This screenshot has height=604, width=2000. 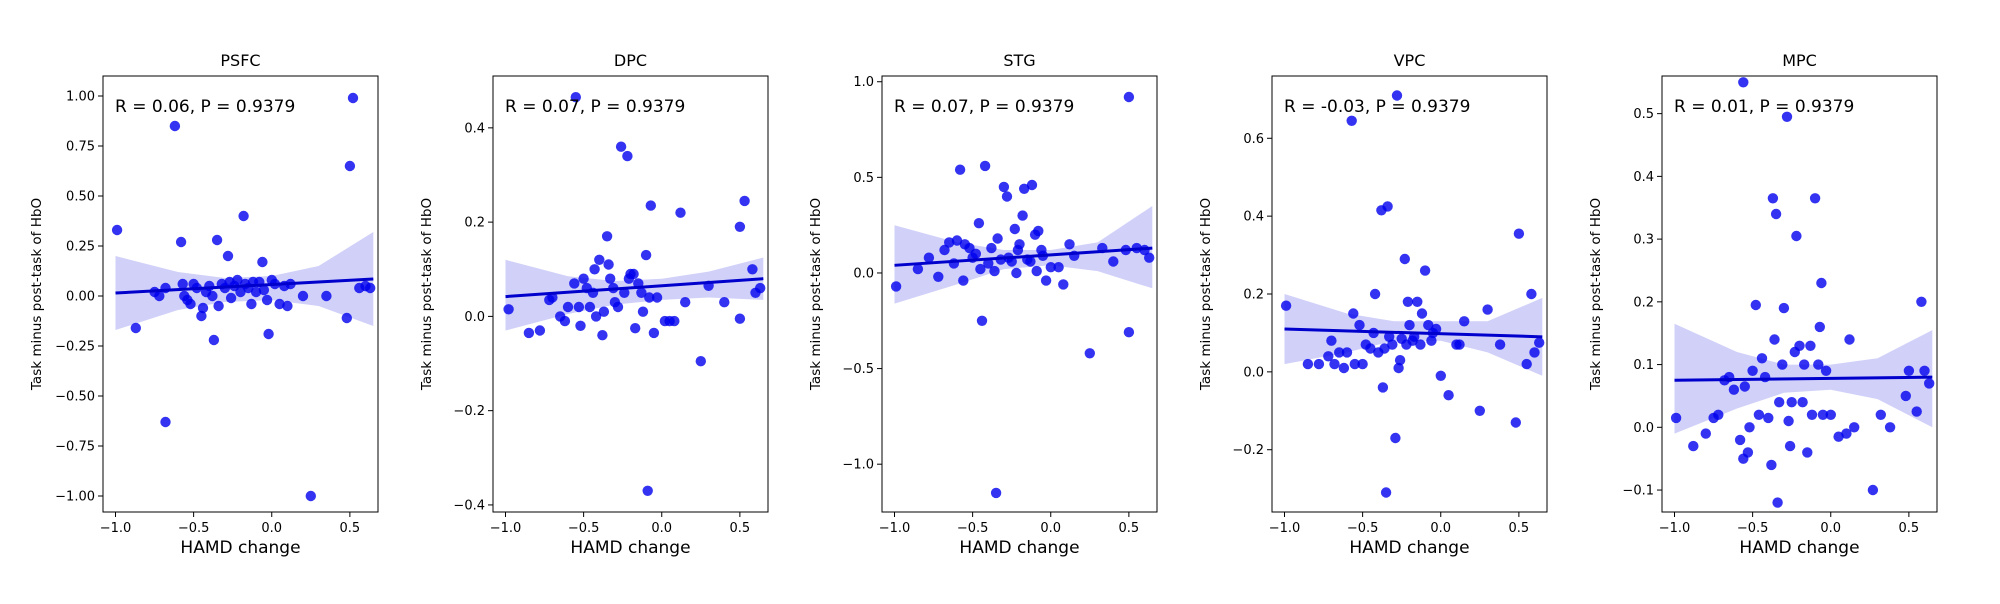 What do you see at coordinates (80, 197) in the screenshot?
I see `y-tick-label: 0.50` at bounding box center [80, 197].